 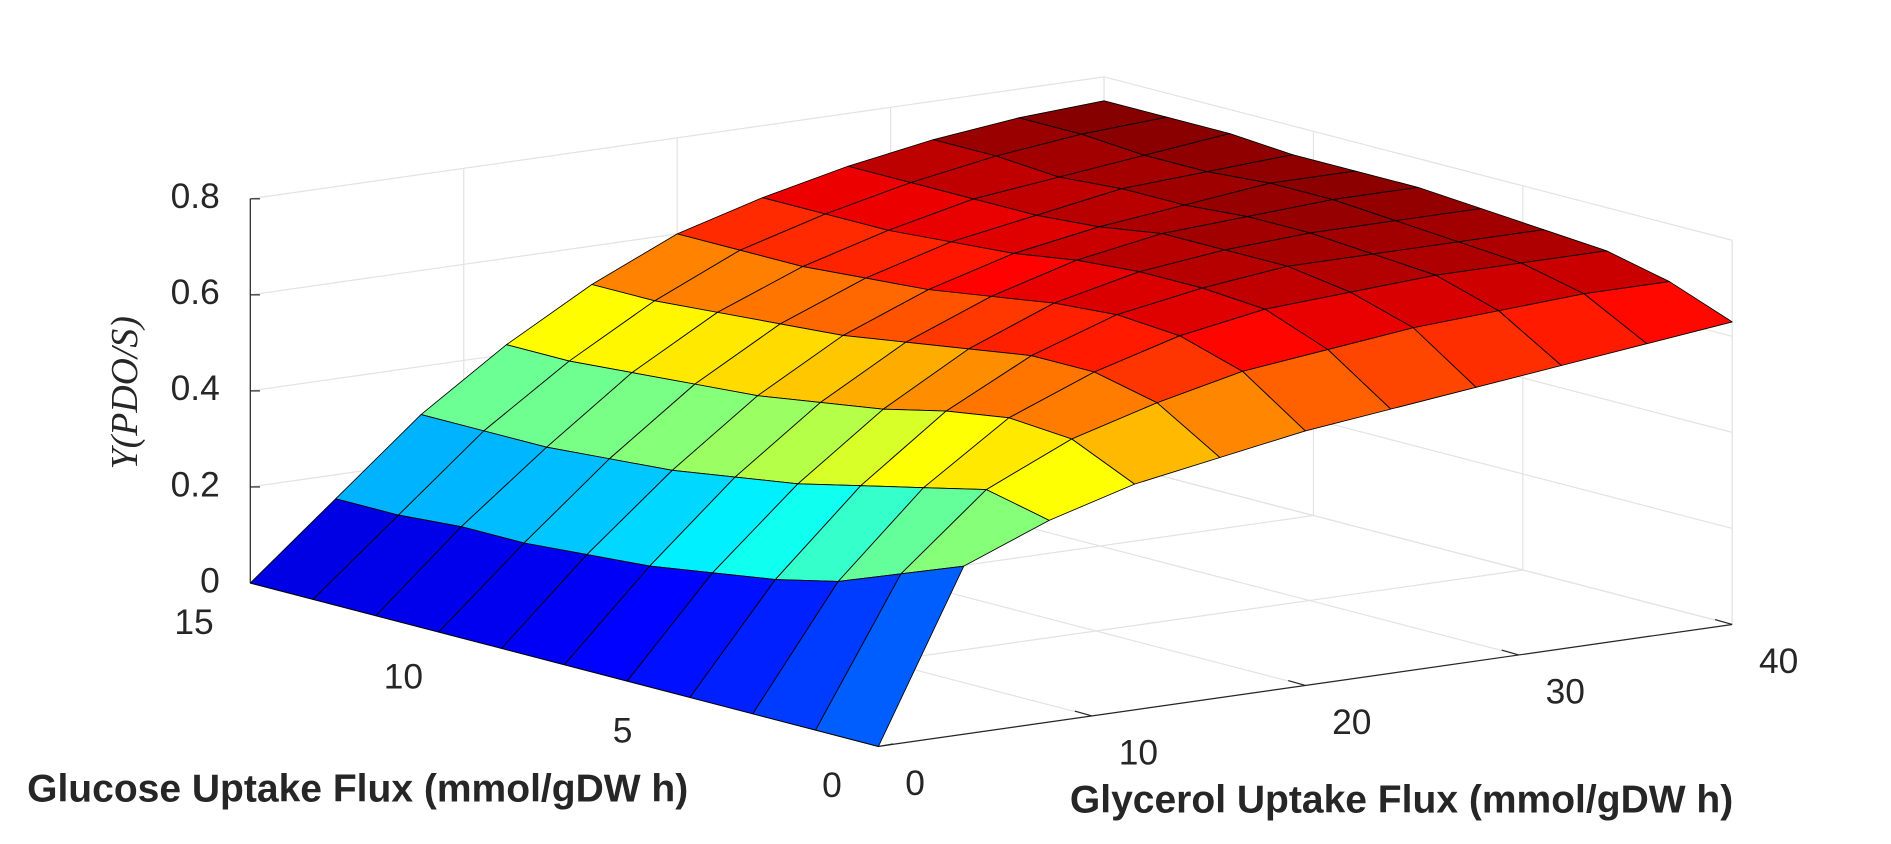 What do you see at coordinates (623, 731) in the screenshot?
I see `y-tick-label: 5` at bounding box center [623, 731].